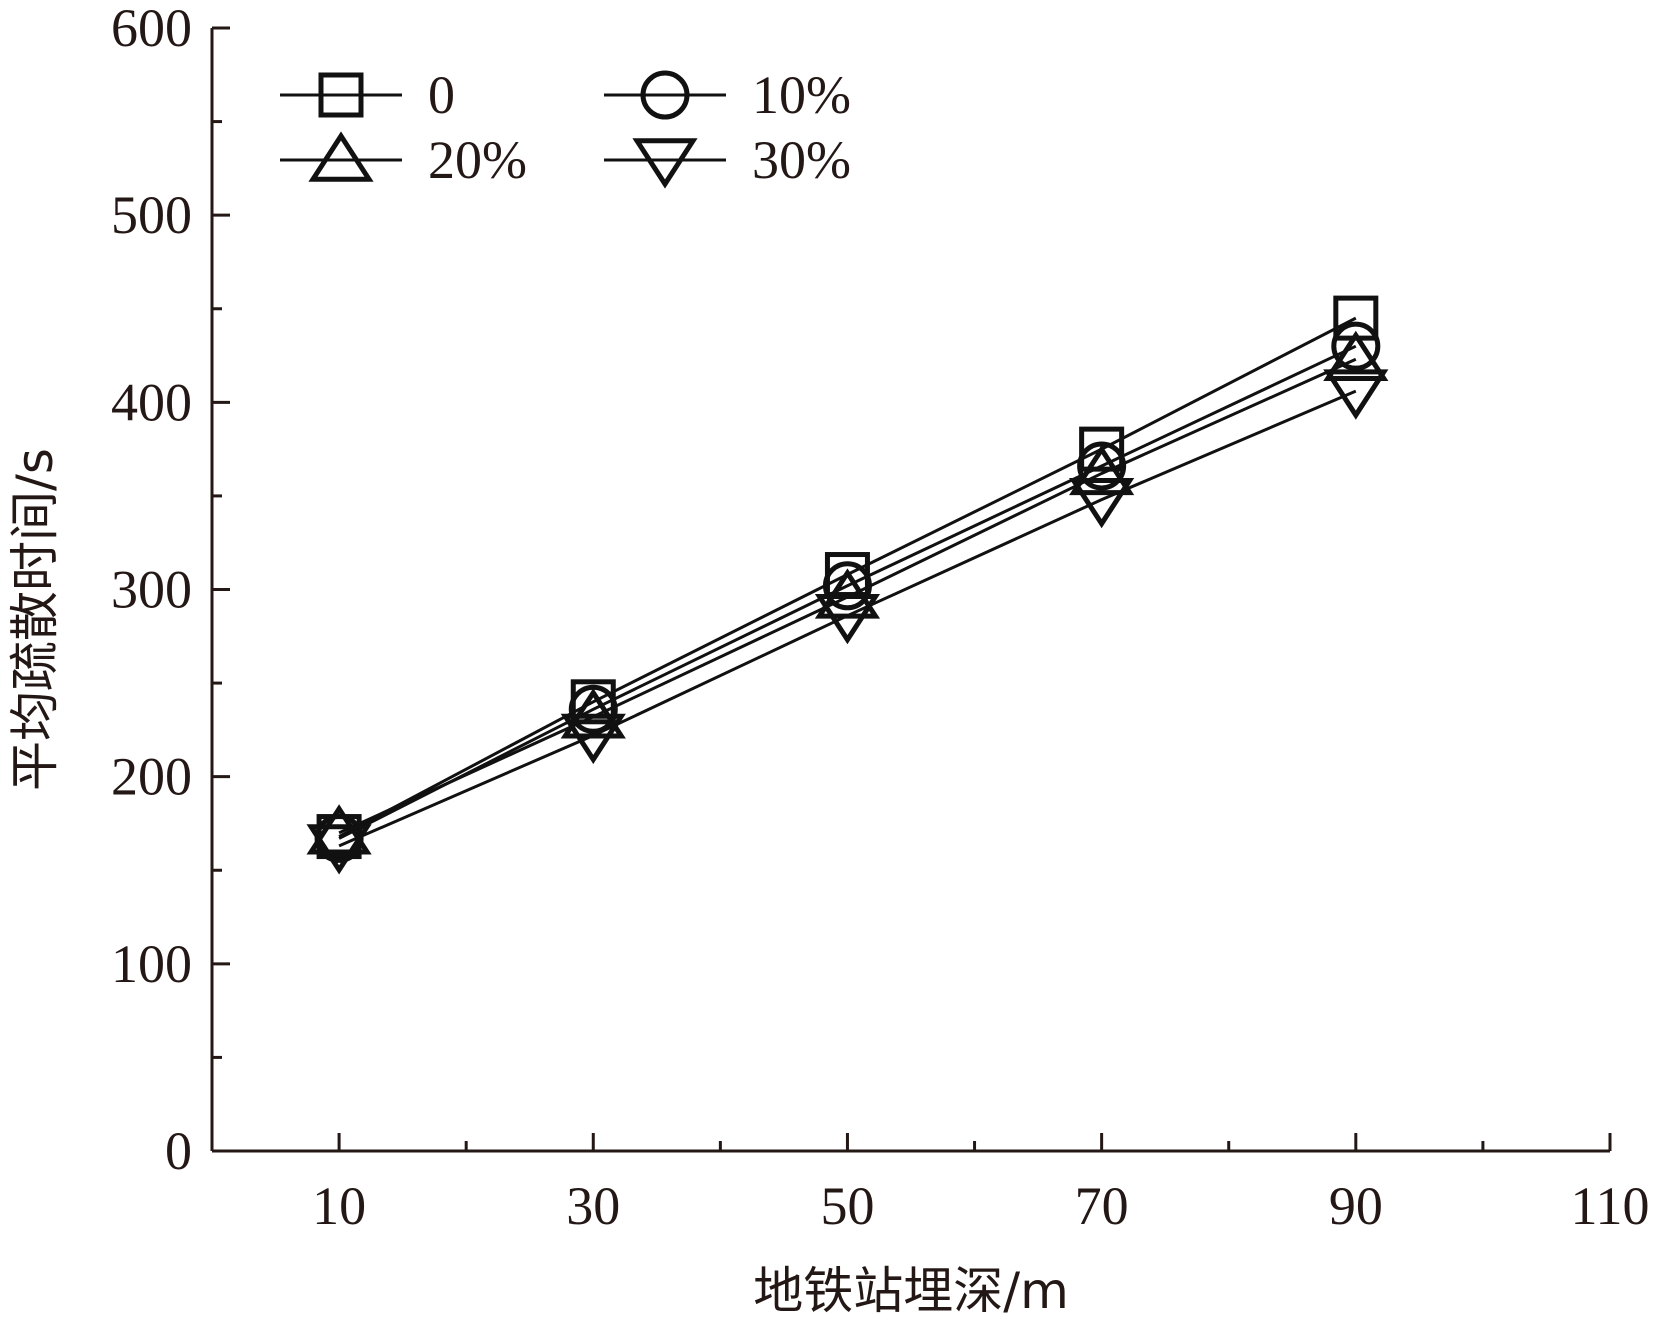 The width and height of the screenshot is (1657, 1326). What do you see at coordinates (565, 127) in the screenshot?
I see `legend: 0 10% 20% 30%` at bounding box center [565, 127].